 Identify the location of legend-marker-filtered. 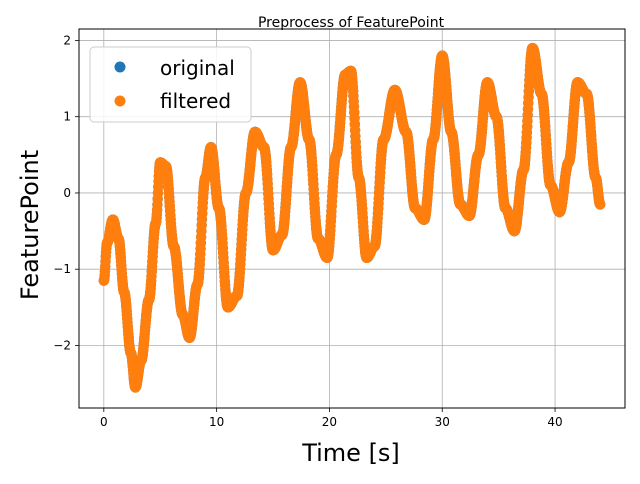
(120, 101).